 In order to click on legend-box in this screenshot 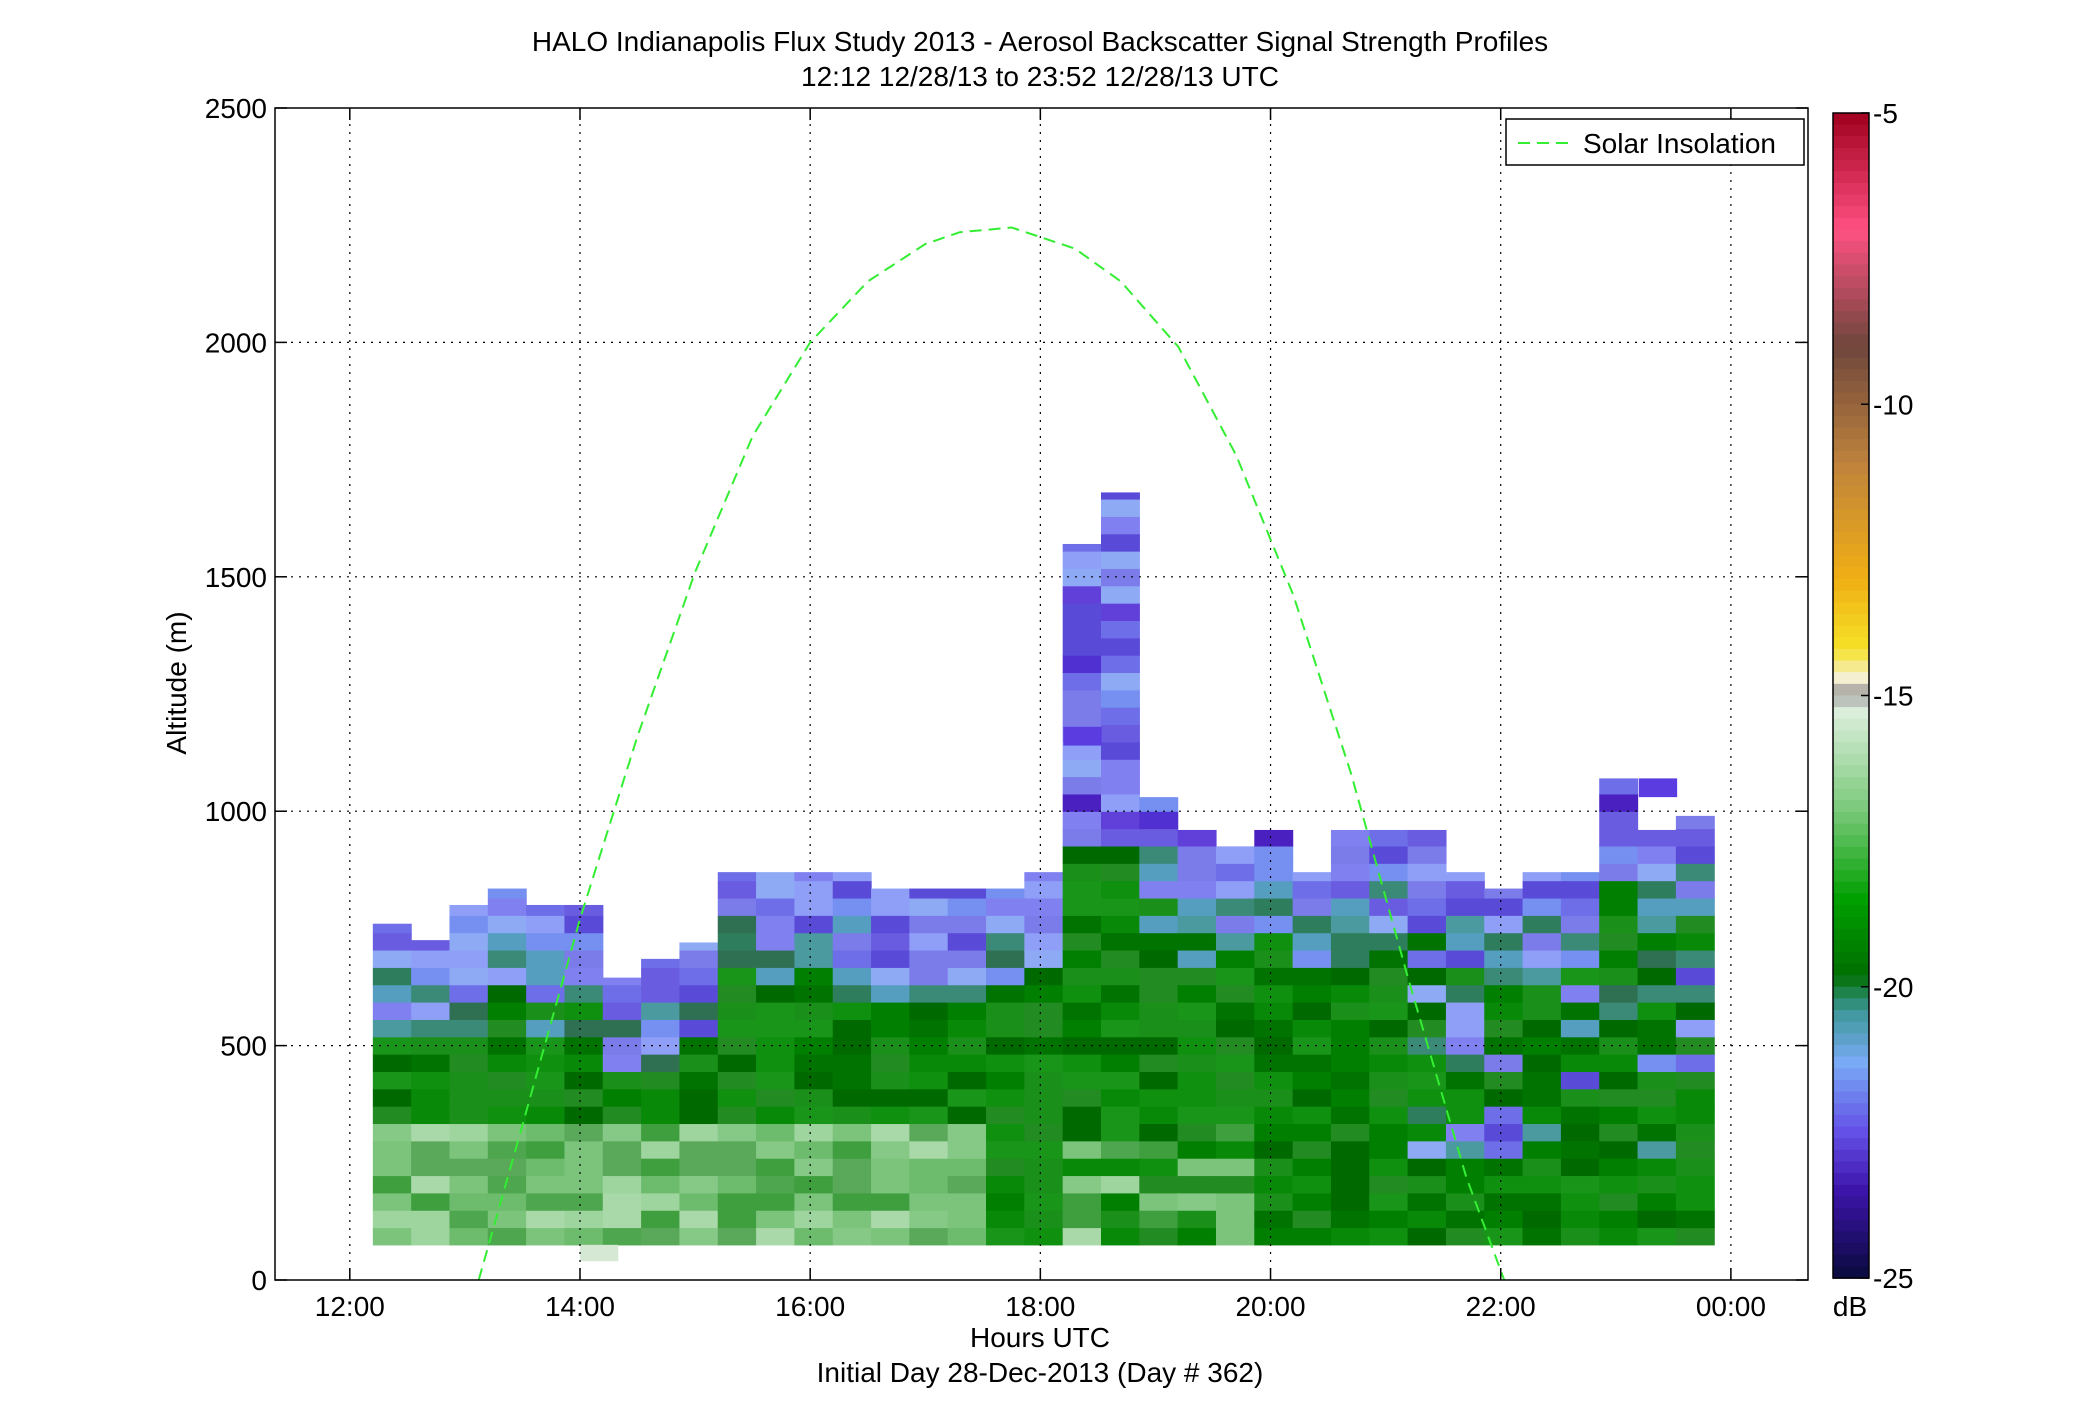, I will do `click(1655, 142)`.